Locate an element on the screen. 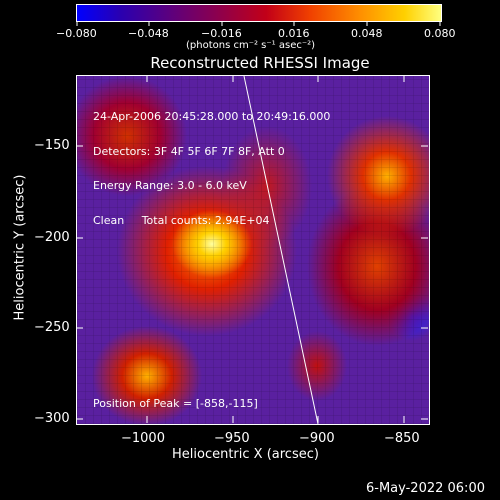  colorbar-tick-label: −0.080 is located at coordinates (76, 33).